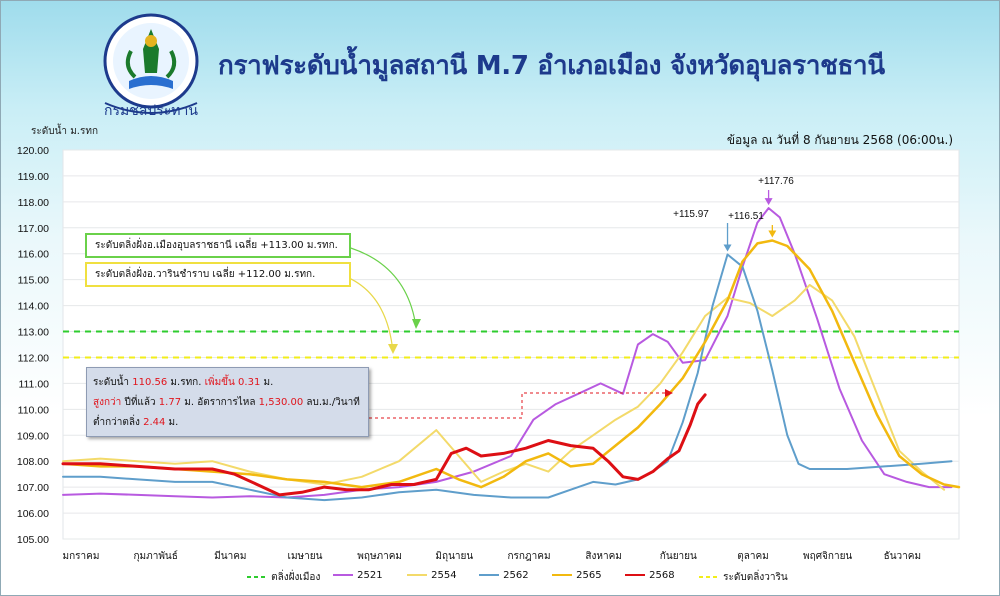 This screenshot has width=1000, height=596. What do you see at coordinates (528, 556) in the screenshot?
I see `x-tick-label: กรกฎาคม` at bounding box center [528, 556].